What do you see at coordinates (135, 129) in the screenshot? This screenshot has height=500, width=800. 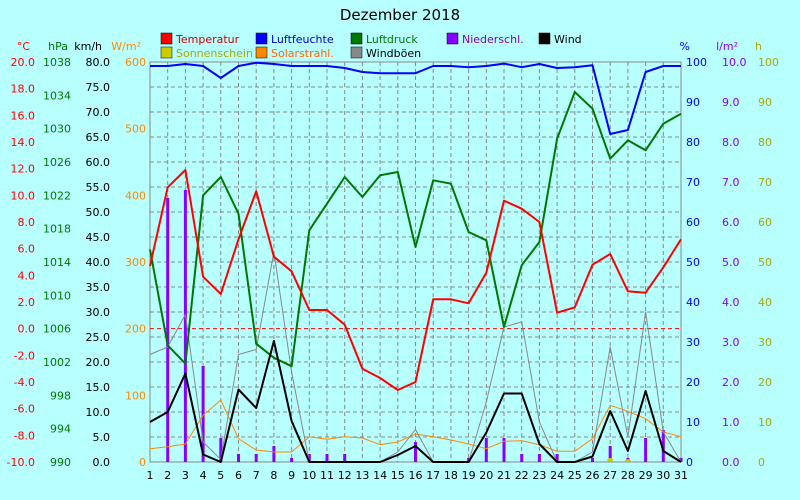 I see `y-tick-label: 500` at bounding box center [135, 129].